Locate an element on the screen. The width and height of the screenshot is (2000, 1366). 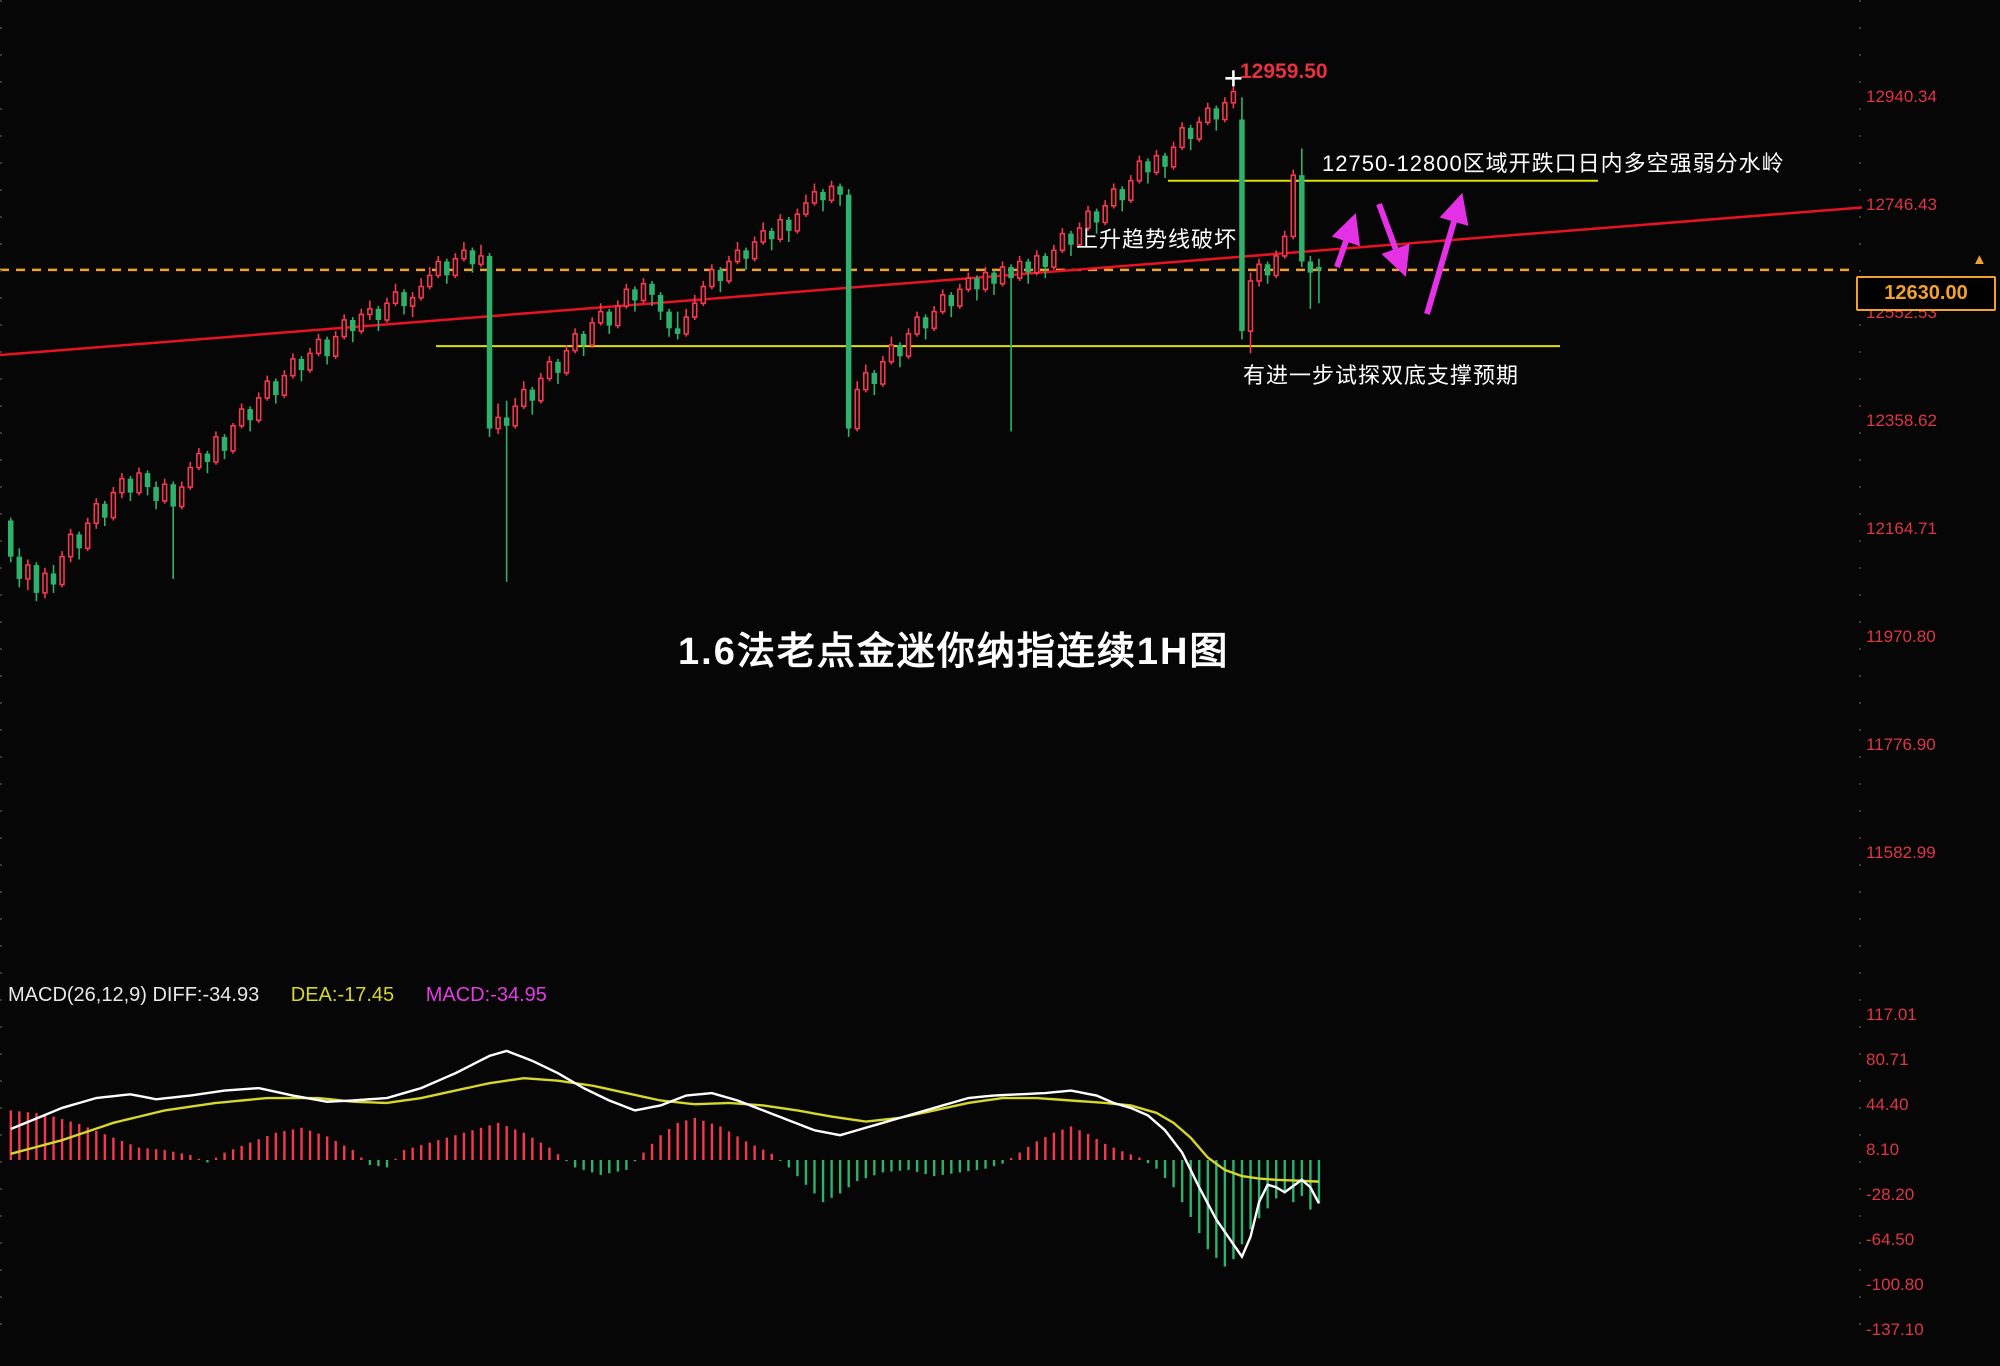
macd-tick-label: 80.71 is located at coordinates (1887, 1059).